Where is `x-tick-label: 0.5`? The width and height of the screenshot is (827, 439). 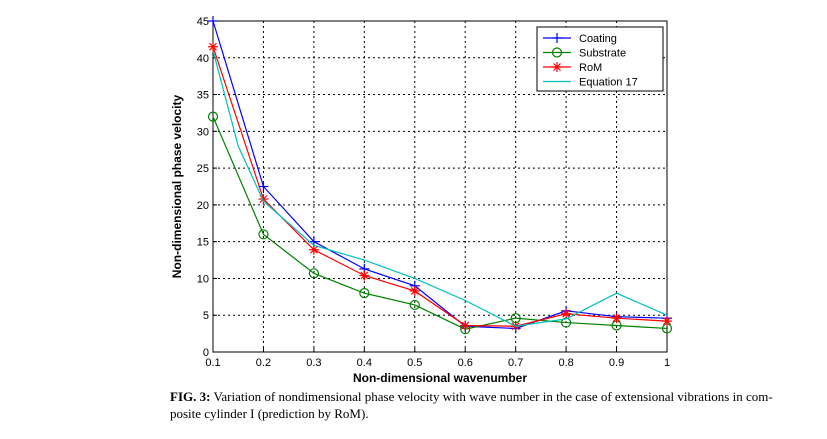
x-tick-label: 0.5 is located at coordinates (414, 363).